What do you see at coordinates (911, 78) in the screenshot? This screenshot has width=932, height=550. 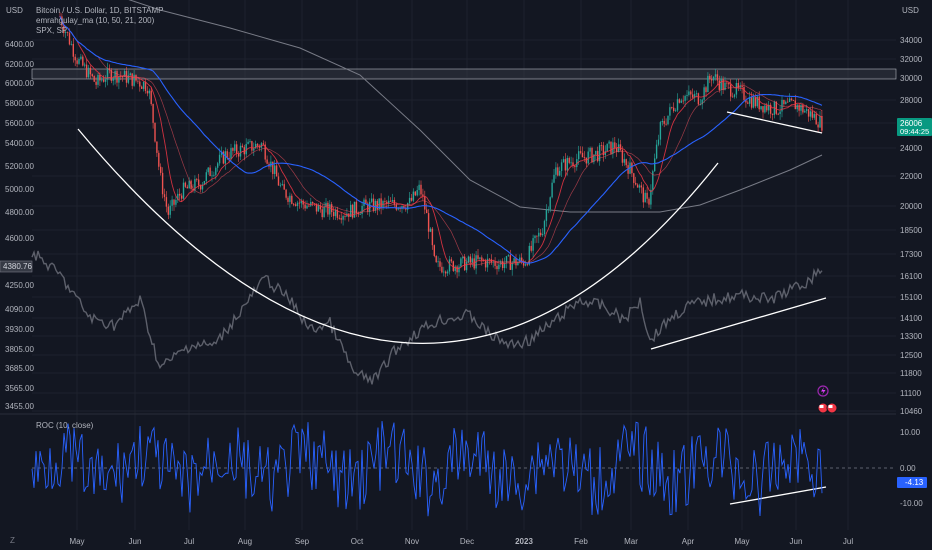 I see `right-axis-tick: 30000` at bounding box center [911, 78].